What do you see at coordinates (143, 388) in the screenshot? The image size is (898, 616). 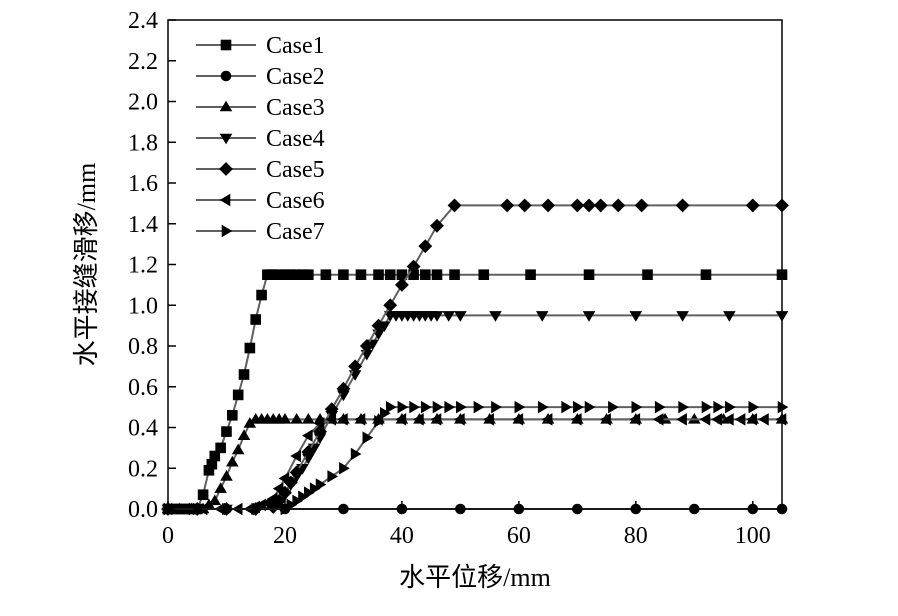 I see `y-tick-label: 0.6` at bounding box center [143, 388].